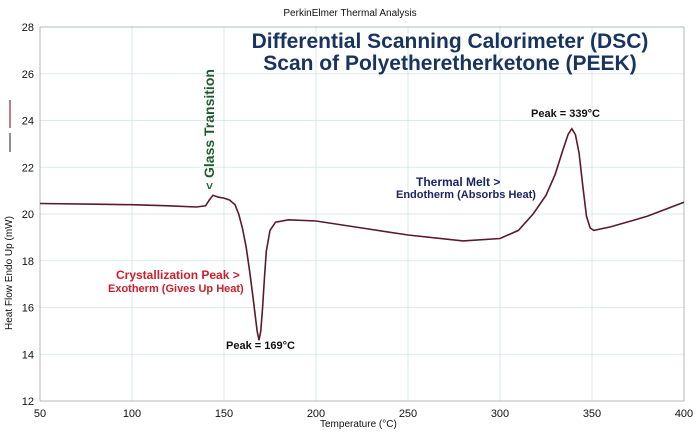  What do you see at coordinates (350, 13) in the screenshot?
I see `header-text: PerkinElmer Thermal Analysis` at bounding box center [350, 13].